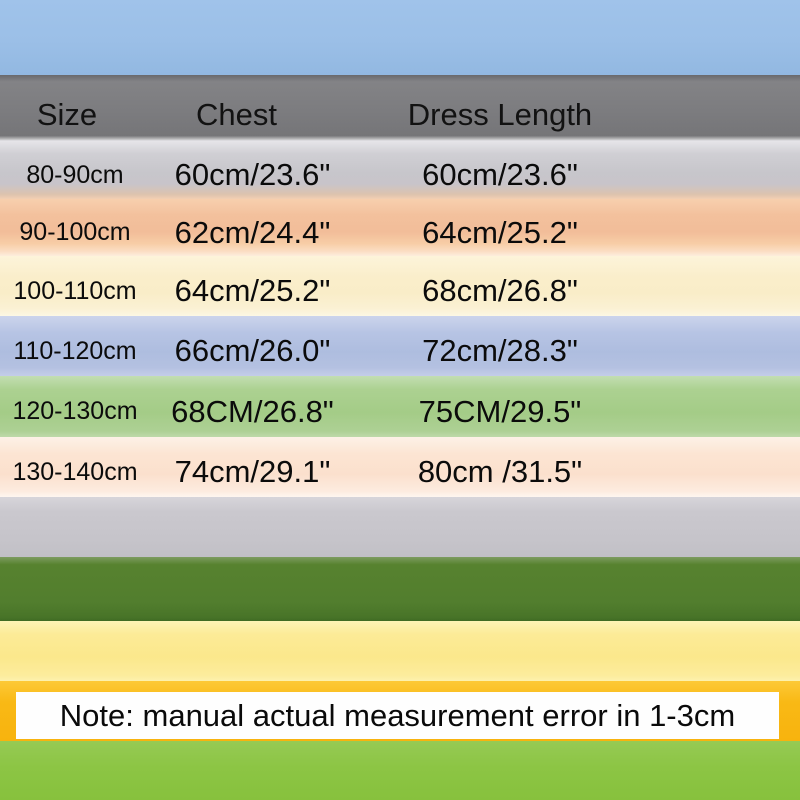 The image size is (800, 800). What do you see at coordinates (500, 232) in the screenshot?
I see `cell-dress-length: 64cm/25.2"` at bounding box center [500, 232].